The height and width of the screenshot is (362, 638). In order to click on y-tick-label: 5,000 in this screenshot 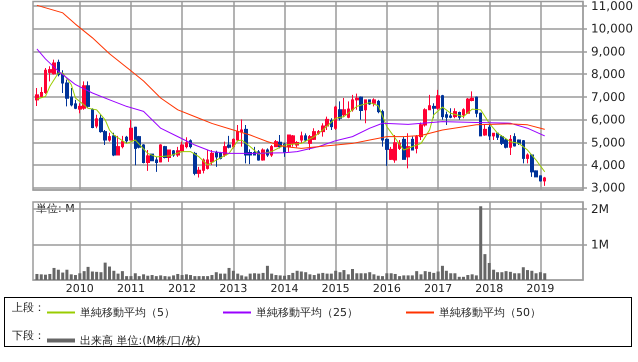, I will do `click(608, 142)`.